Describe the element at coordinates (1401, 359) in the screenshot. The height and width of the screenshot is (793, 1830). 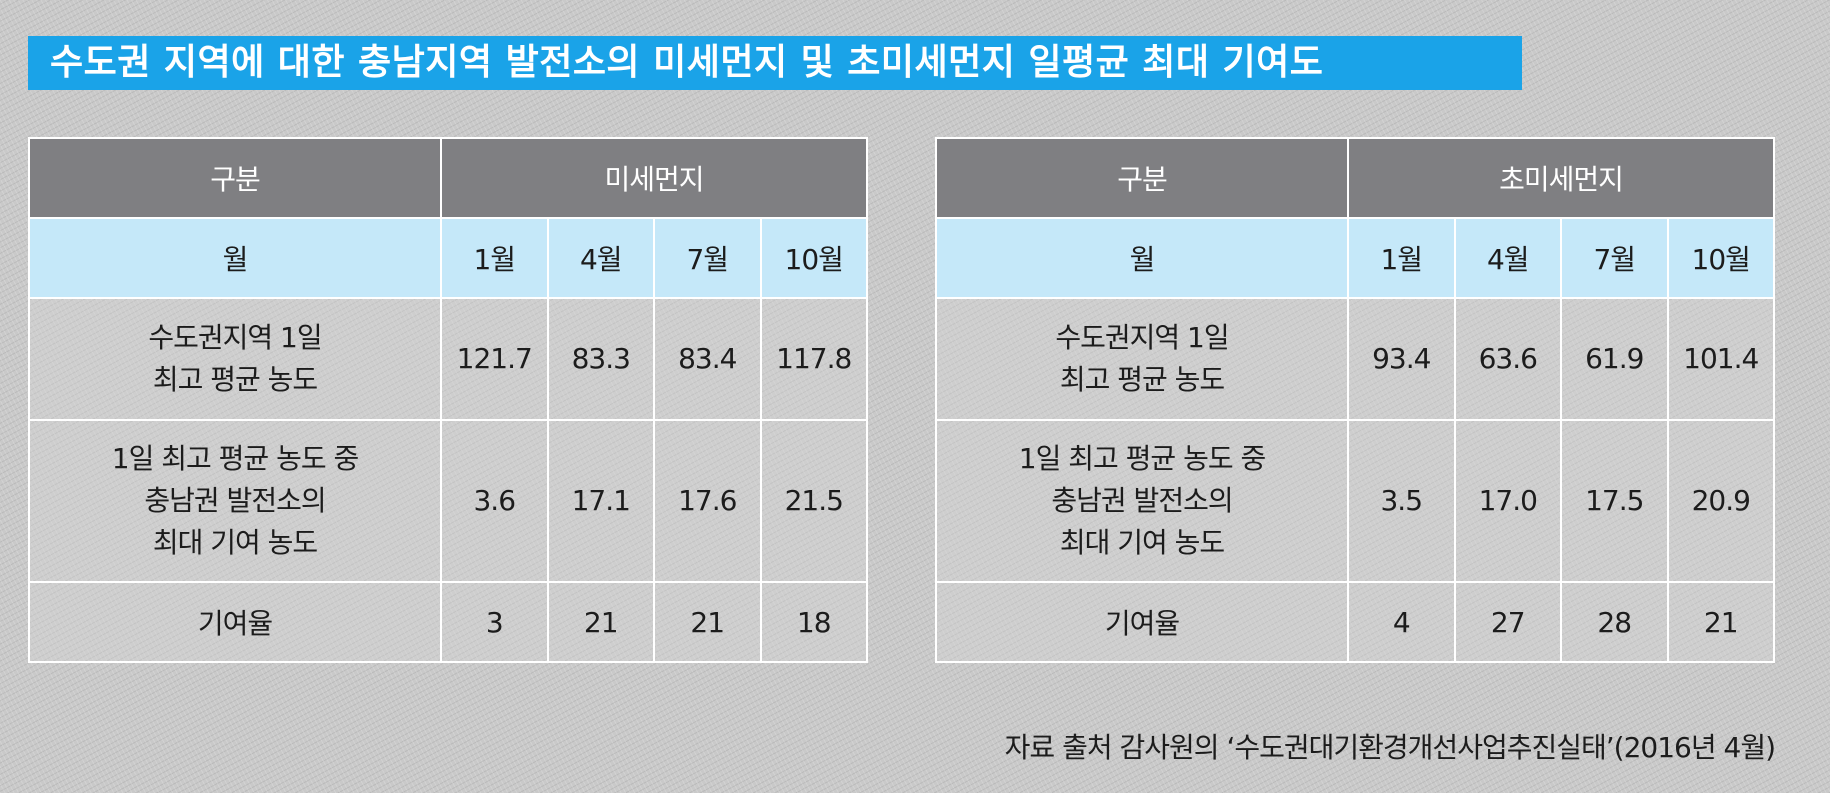
I see `table-cell: 93.4` at that location.